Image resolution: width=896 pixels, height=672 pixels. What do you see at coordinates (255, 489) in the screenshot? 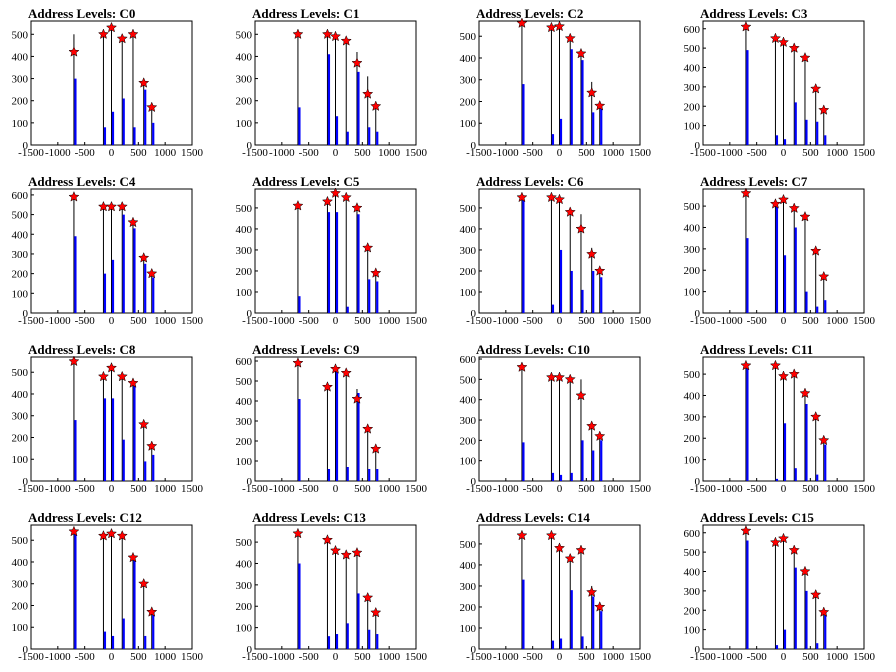
I see `x-tick-label: -1500` at bounding box center [255, 489].